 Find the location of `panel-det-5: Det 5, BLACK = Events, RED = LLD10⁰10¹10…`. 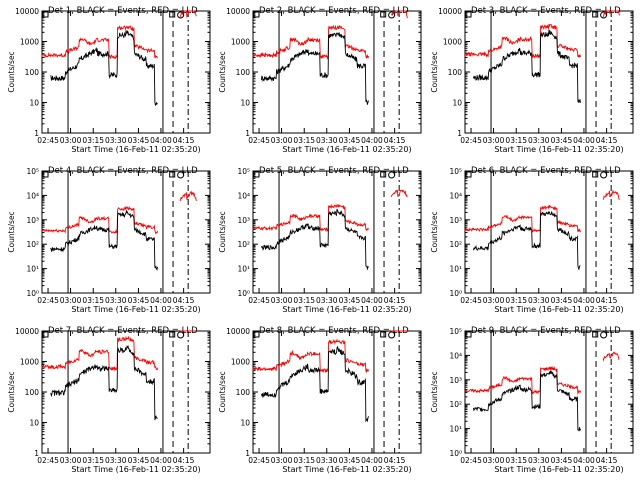

panel-det-5: Det 5, BLACK = Events, RED = LLD10⁰10¹10… is located at coordinates (320, 240).